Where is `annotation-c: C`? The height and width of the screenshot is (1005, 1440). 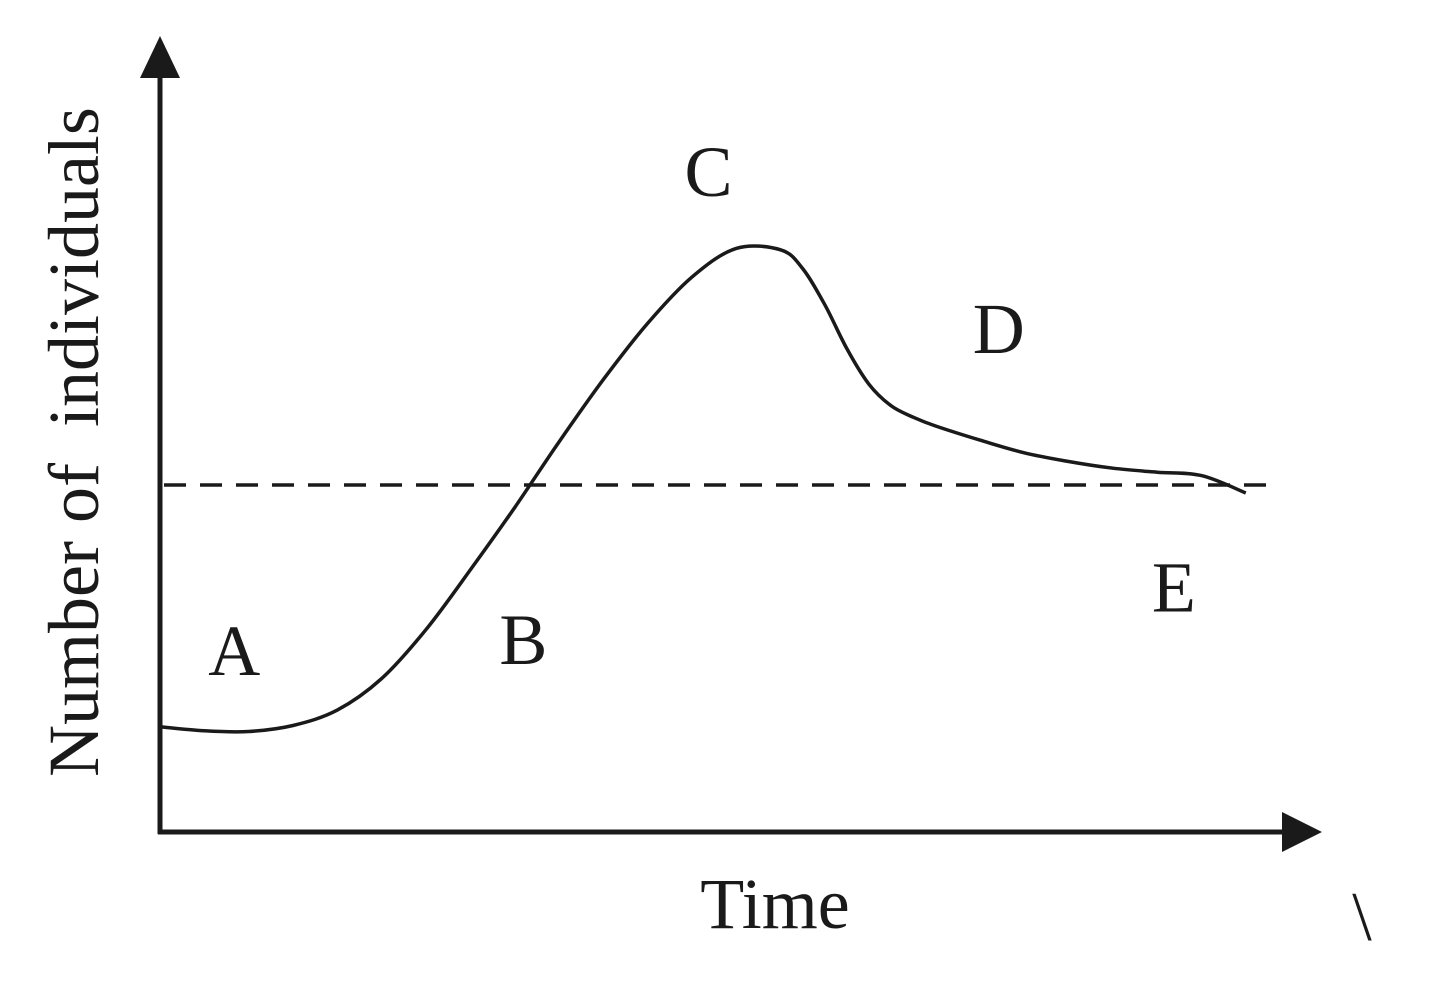
annotation-c: C is located at coordinates (708, 172).